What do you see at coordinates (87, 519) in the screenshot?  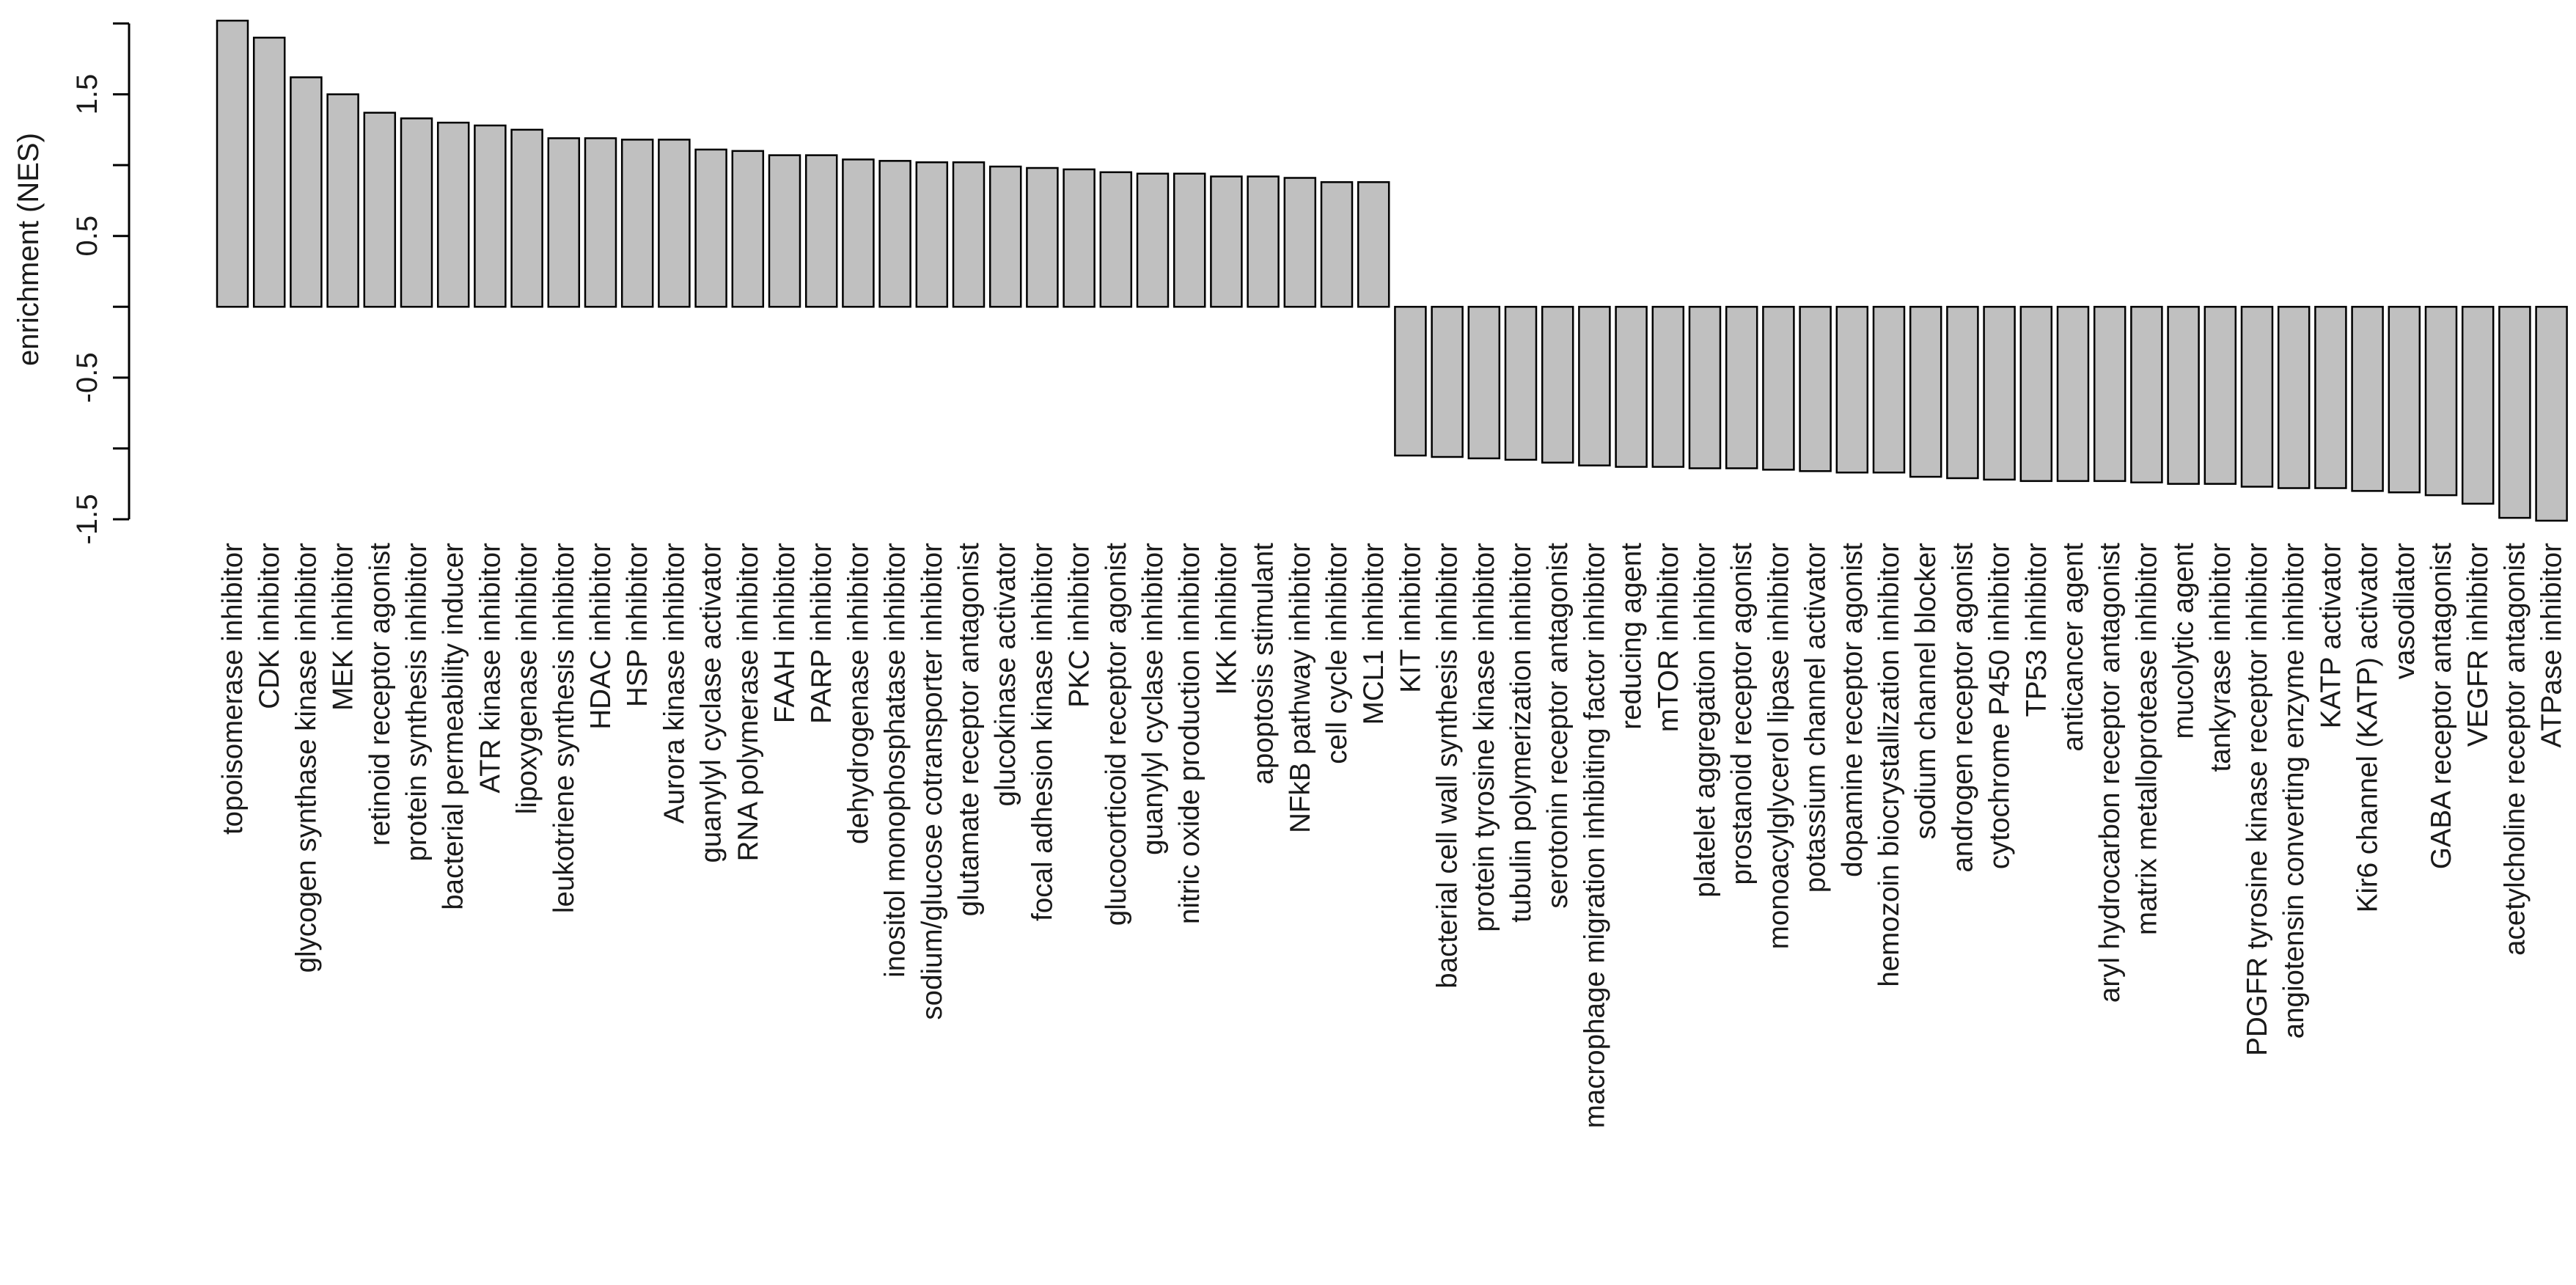 I see `y-tick-label: -1.5` at bounding box center [87, 519].